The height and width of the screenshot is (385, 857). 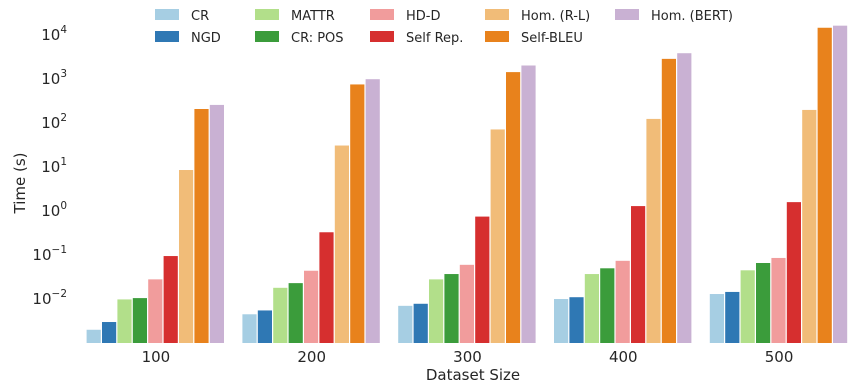 I want to click on y-tick-label: 10⁻², so click(x=49, y=298).